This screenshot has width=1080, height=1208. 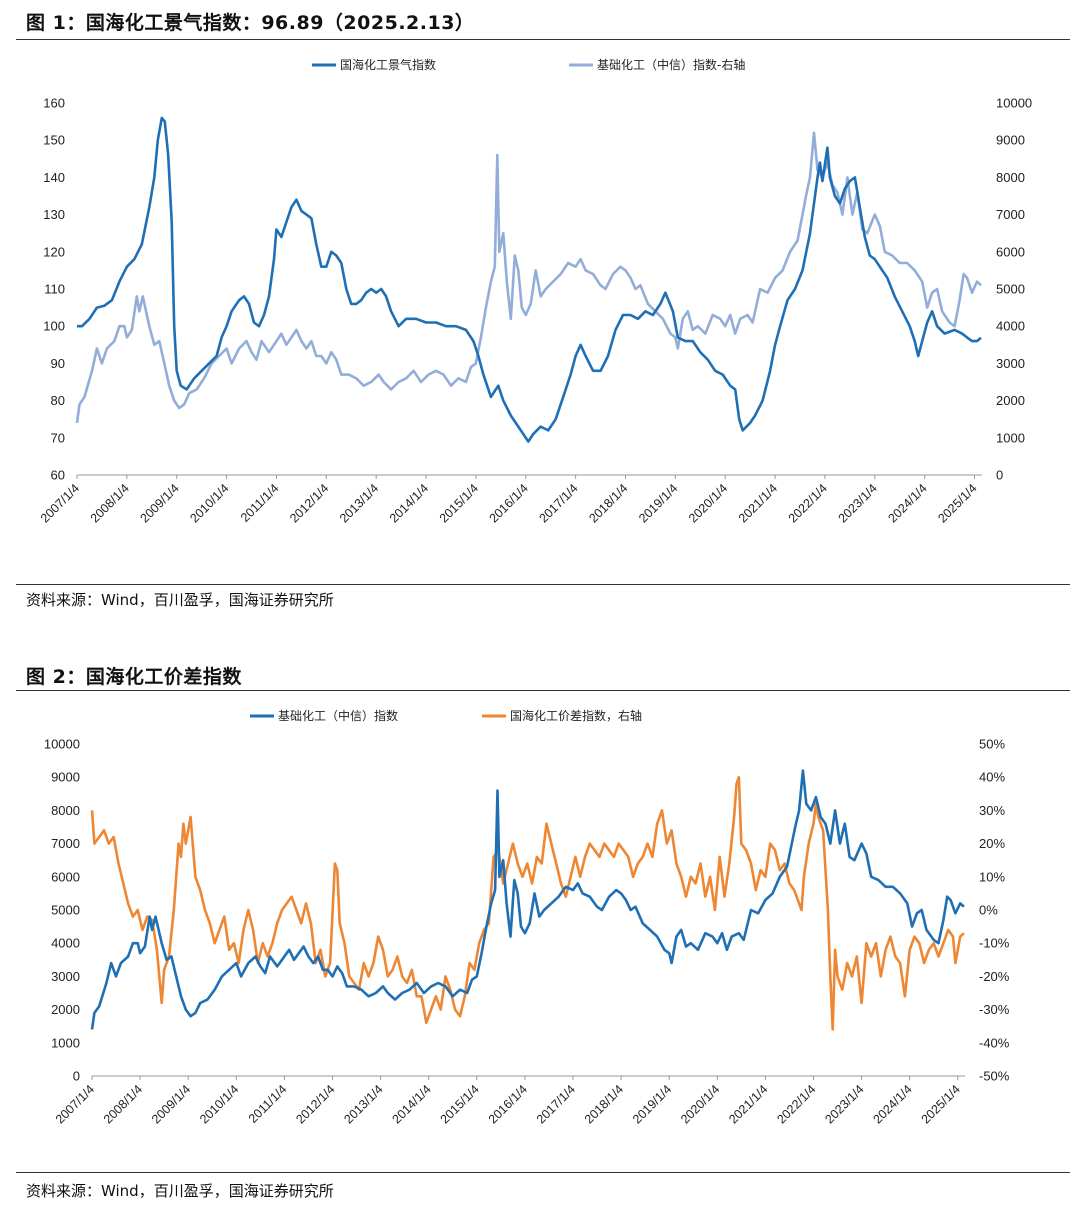 I want to click on right-axis-tick-label: 20%, so click(x=992, y=843).